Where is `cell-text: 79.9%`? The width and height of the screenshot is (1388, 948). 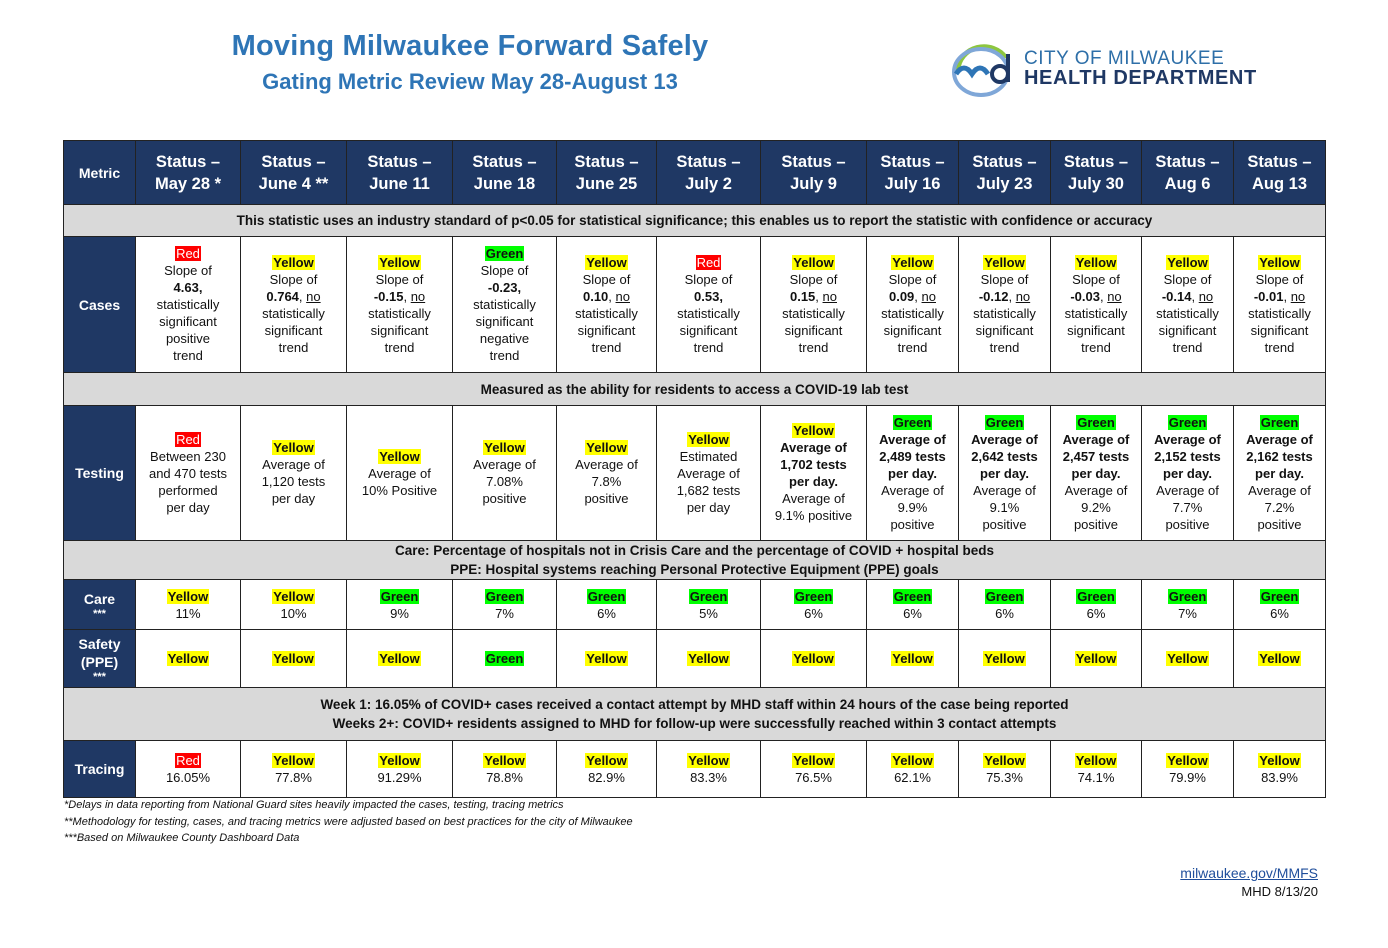 cell-text: 79.9% is located at coordinates (1187, 777).